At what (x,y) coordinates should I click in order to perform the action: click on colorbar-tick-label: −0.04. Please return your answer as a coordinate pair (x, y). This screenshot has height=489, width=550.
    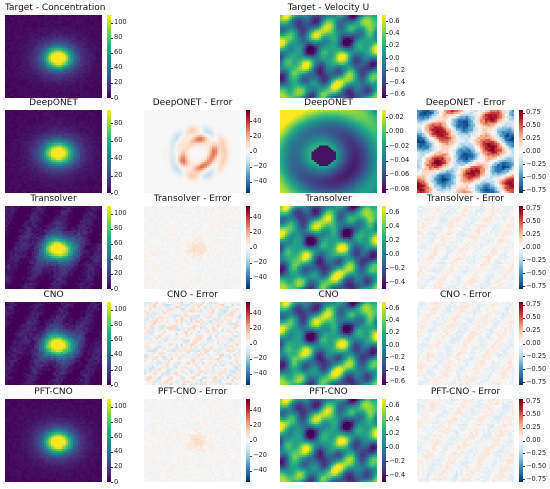
    Looking at the image, I should click on (399, 160).